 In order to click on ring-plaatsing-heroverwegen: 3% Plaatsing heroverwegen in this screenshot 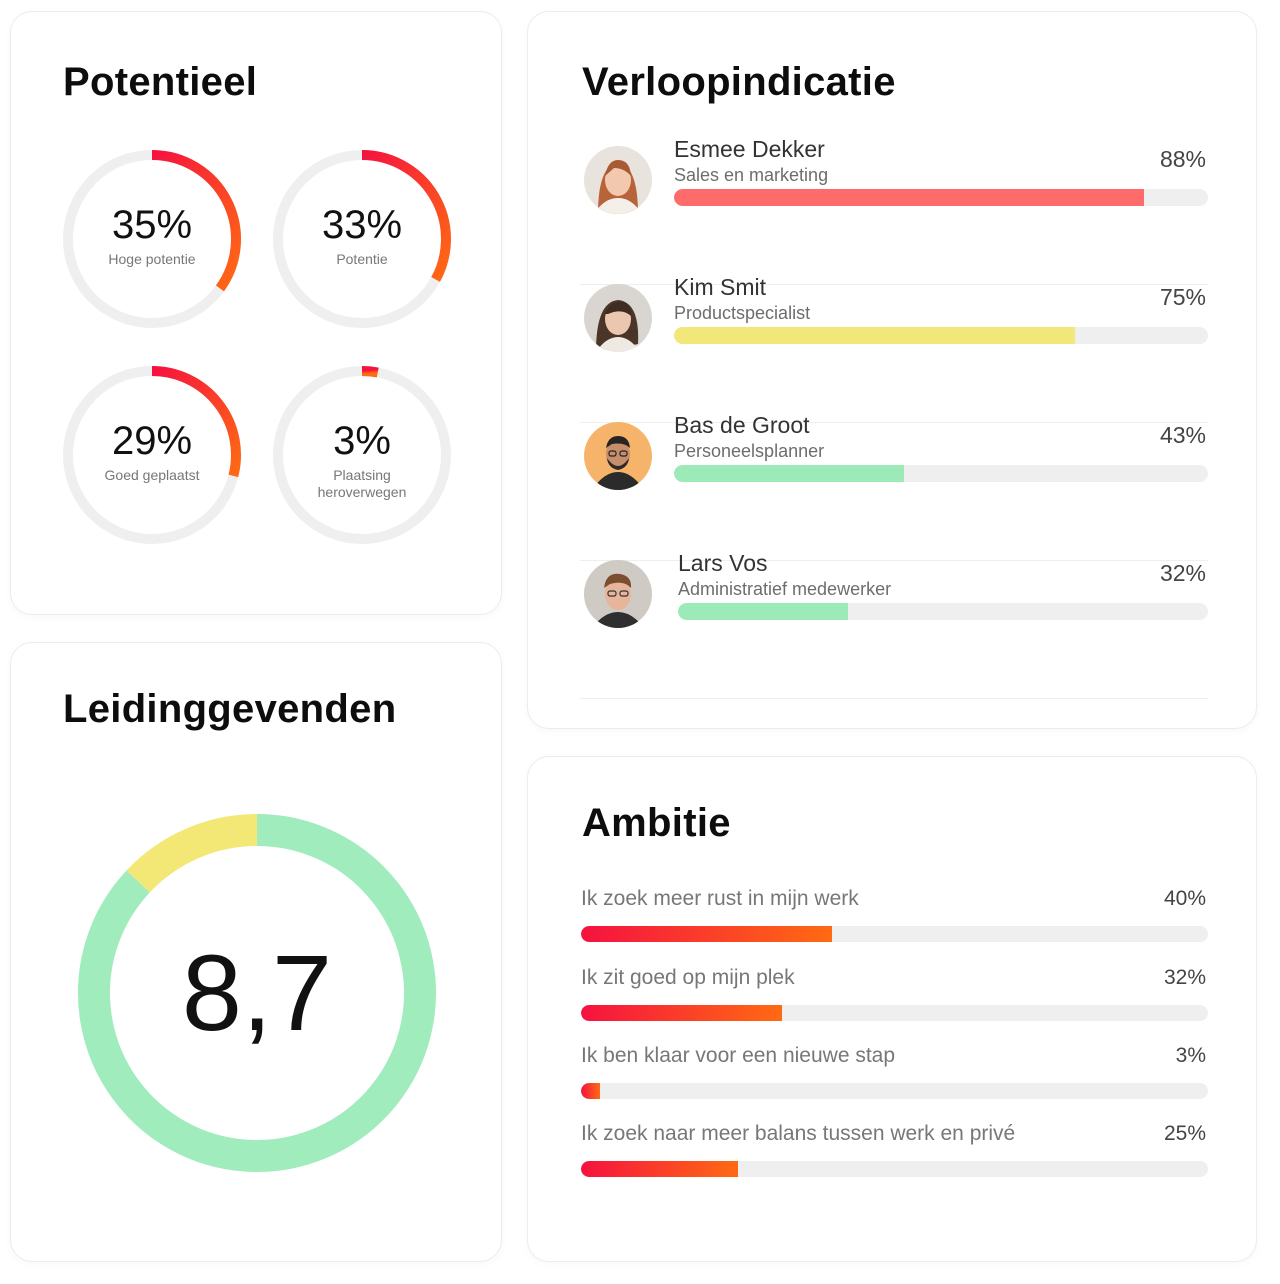, I will do `click(362, 455)`.